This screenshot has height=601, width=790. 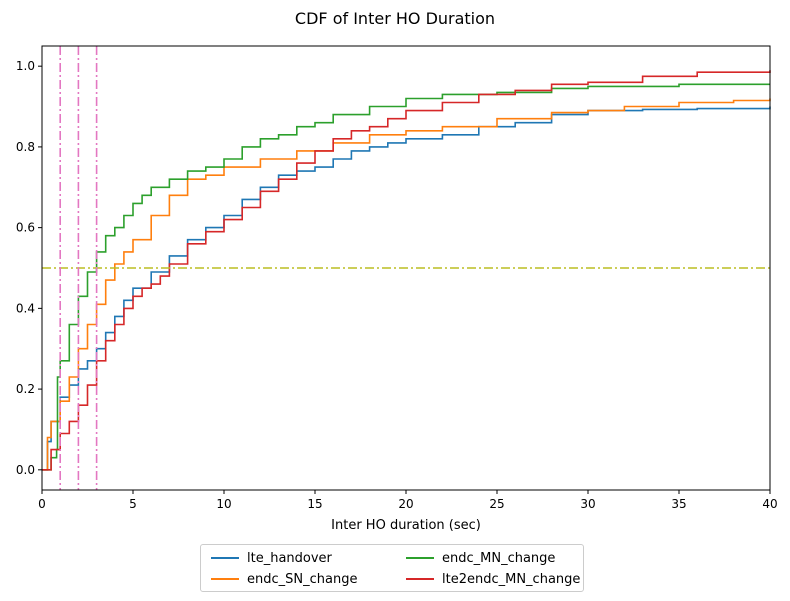 I want to click on legend-swatch-lte-handover, so click(x=225, y=558).